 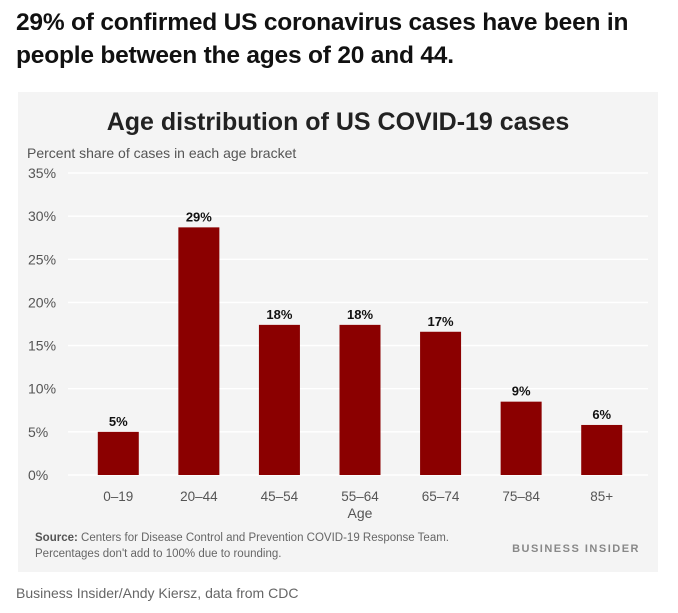 I want to click on data-label: 6%, so click(x=601, y=414).